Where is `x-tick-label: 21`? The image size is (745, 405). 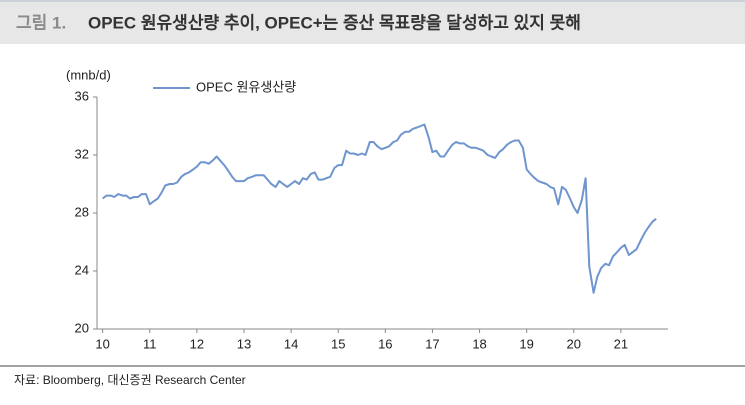 x-tick-label: 21 is located at coordinates (621, 343).